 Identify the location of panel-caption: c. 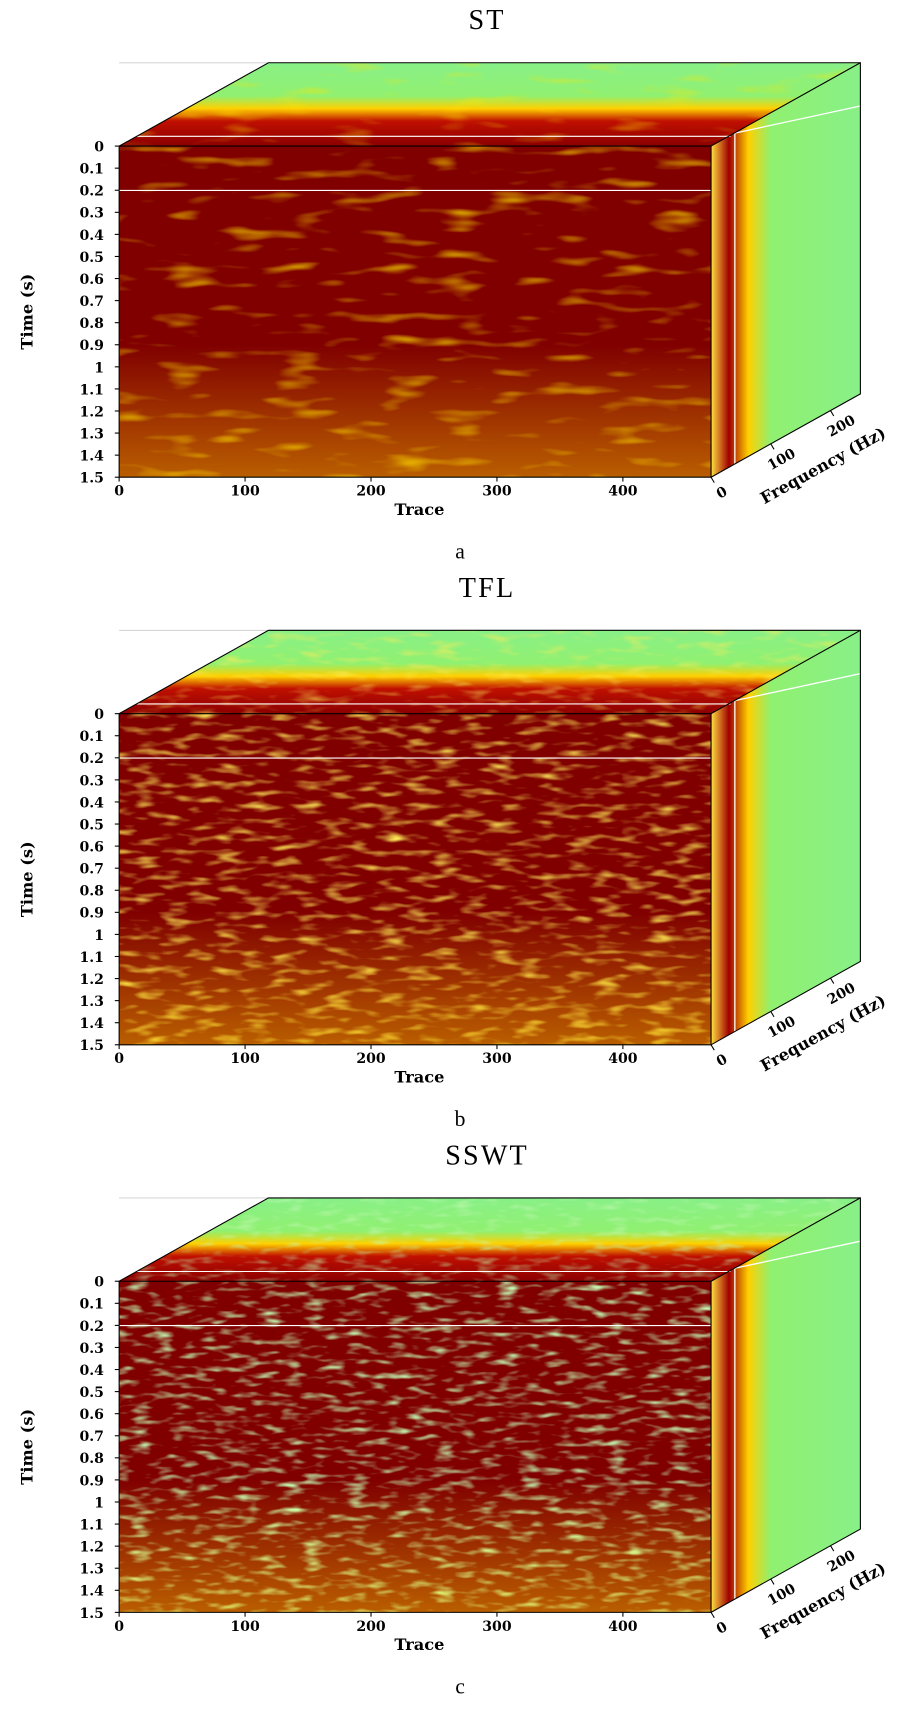
(460, 1687).